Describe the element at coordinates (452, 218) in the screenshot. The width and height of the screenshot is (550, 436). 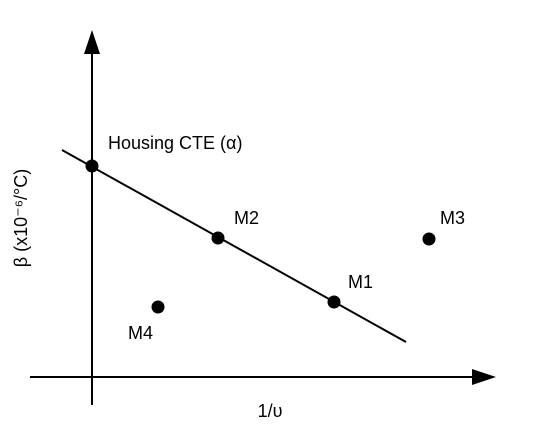
I see `point-label: M3` at that location.